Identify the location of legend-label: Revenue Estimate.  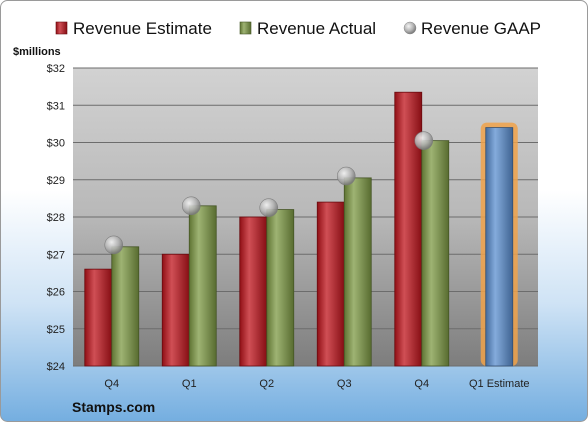
(142, 28).